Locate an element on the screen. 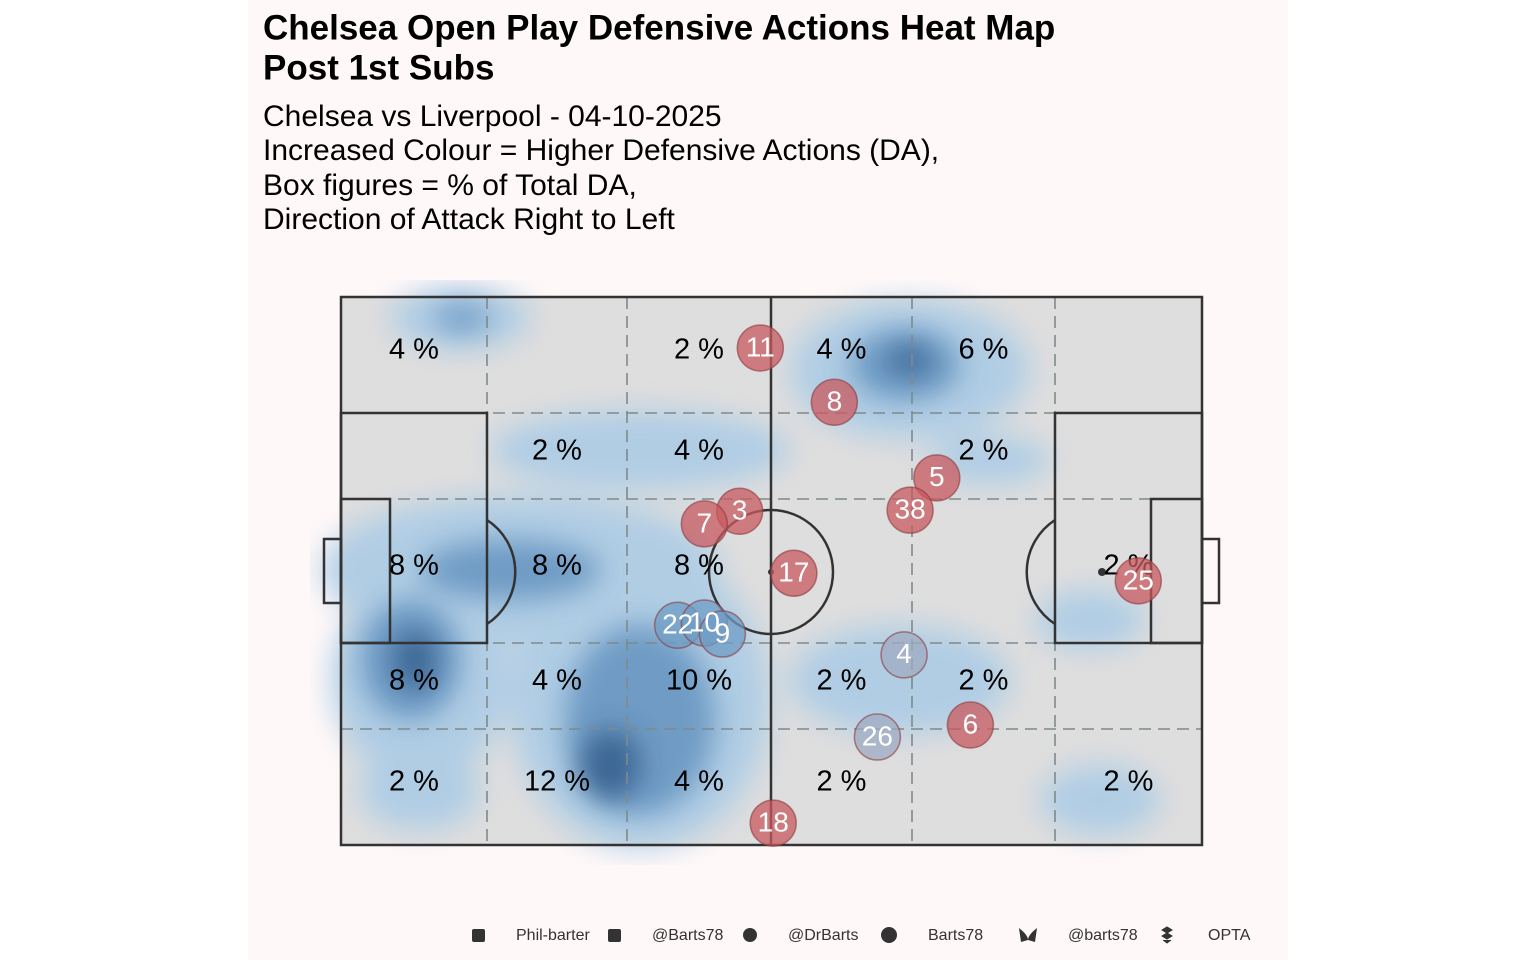 The width and height of the screenshot is (1536, 960). player-number: 9 is located at coordinates (723, 632).